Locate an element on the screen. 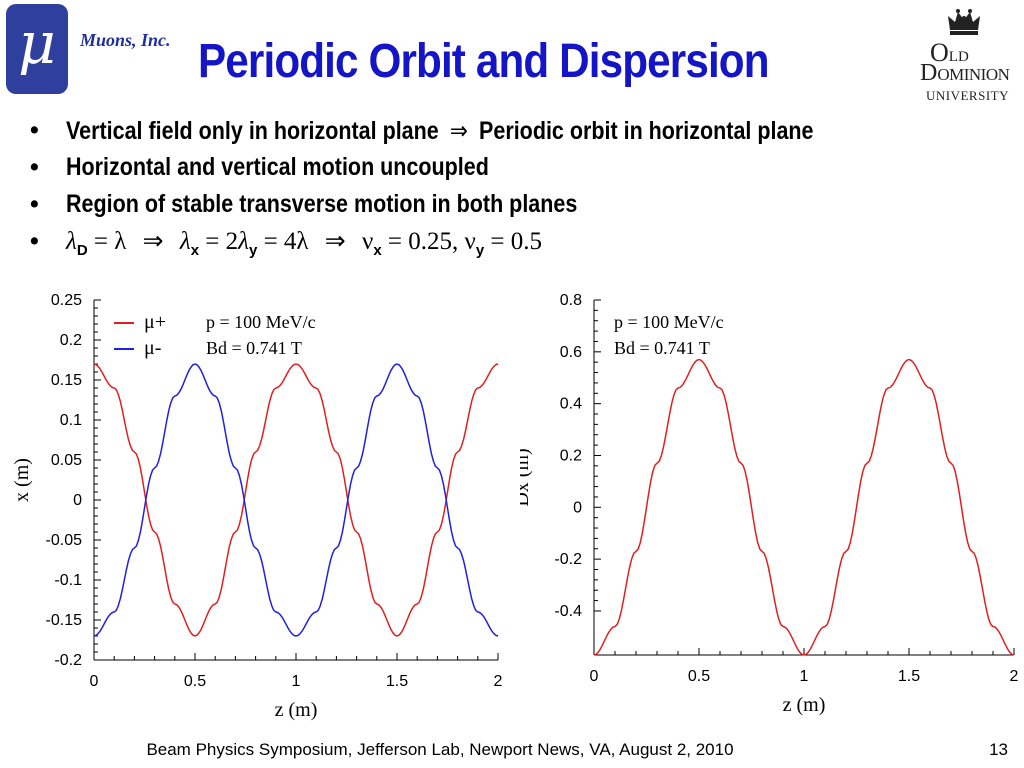 The width and height of the screenshot is (1024, 768). bullet-text: Horizontal and vertical motion uncoupled is located at coordinates (277, 167).